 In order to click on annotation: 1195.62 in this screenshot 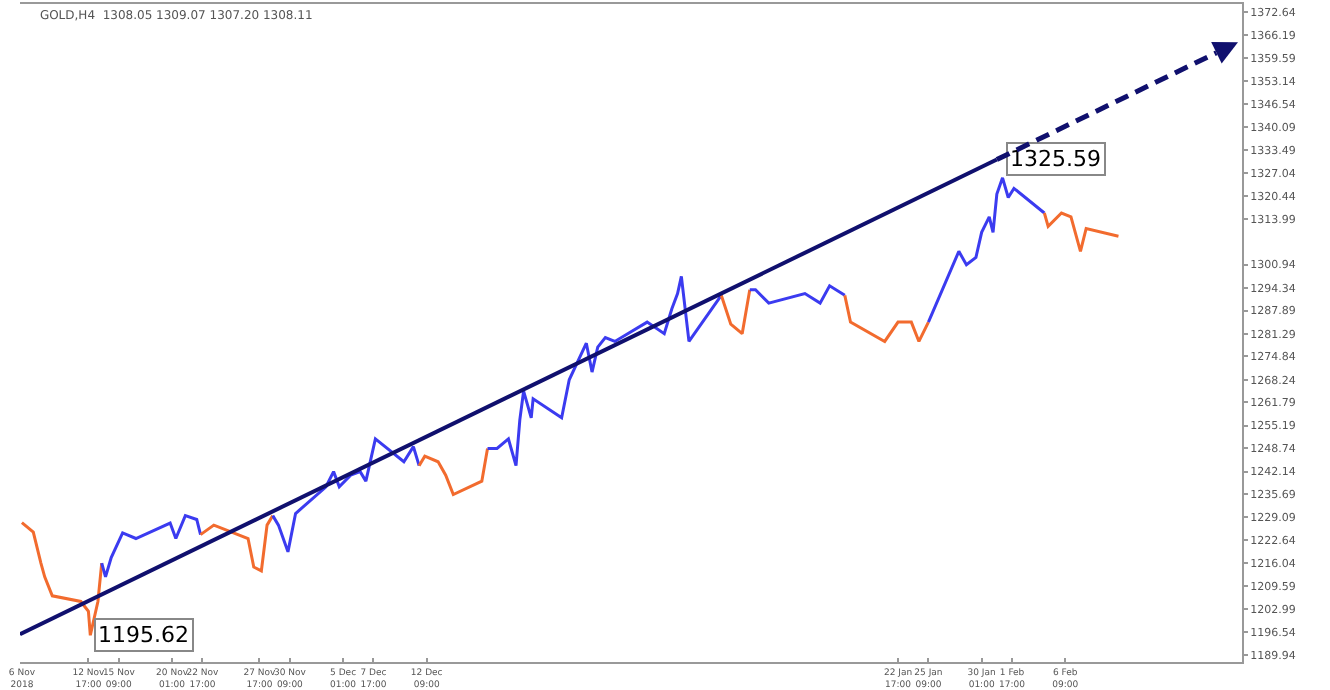, I will do `click(143, 635)`.